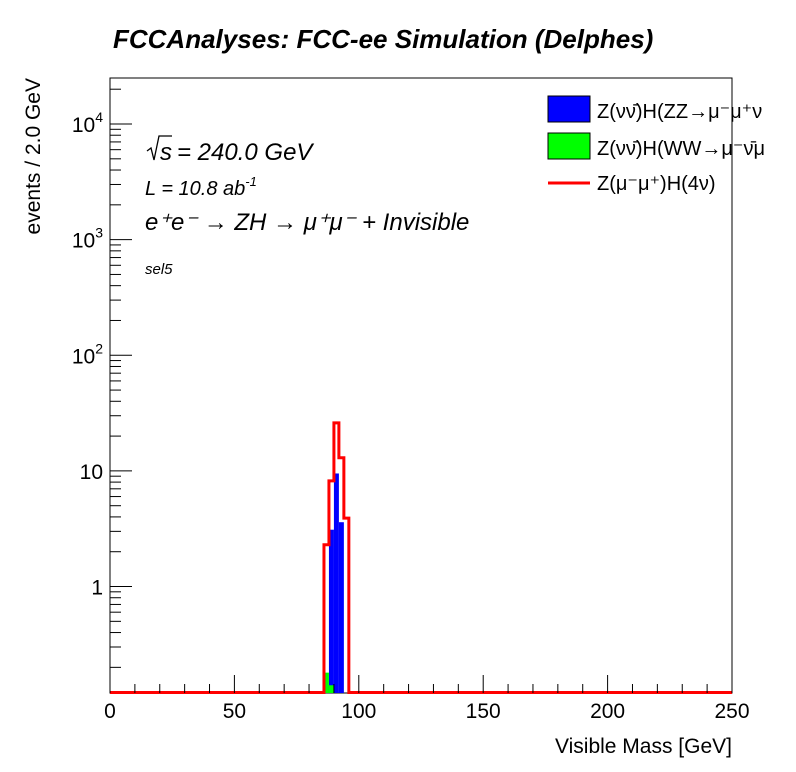  I want to click on x-tick-label-2: 100, so click(358, 711).